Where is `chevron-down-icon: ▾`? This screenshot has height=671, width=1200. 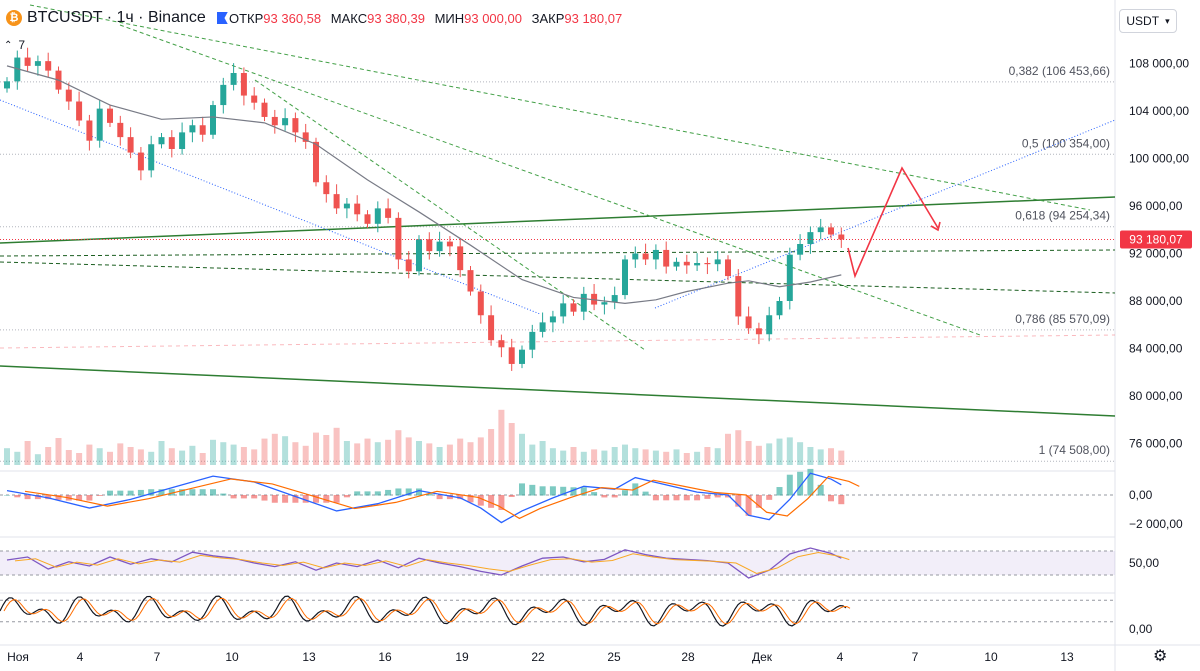
chevron-down-icon: ▾ is located at coordinates (1167, 20).